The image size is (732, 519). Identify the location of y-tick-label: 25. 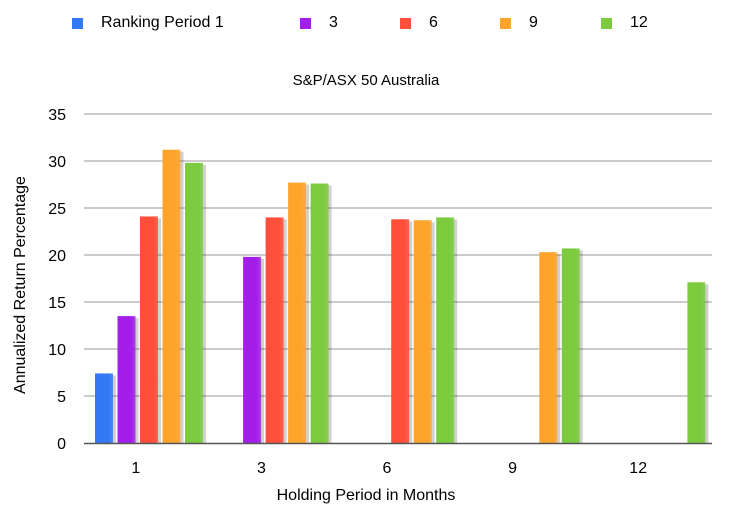
(57, 209).